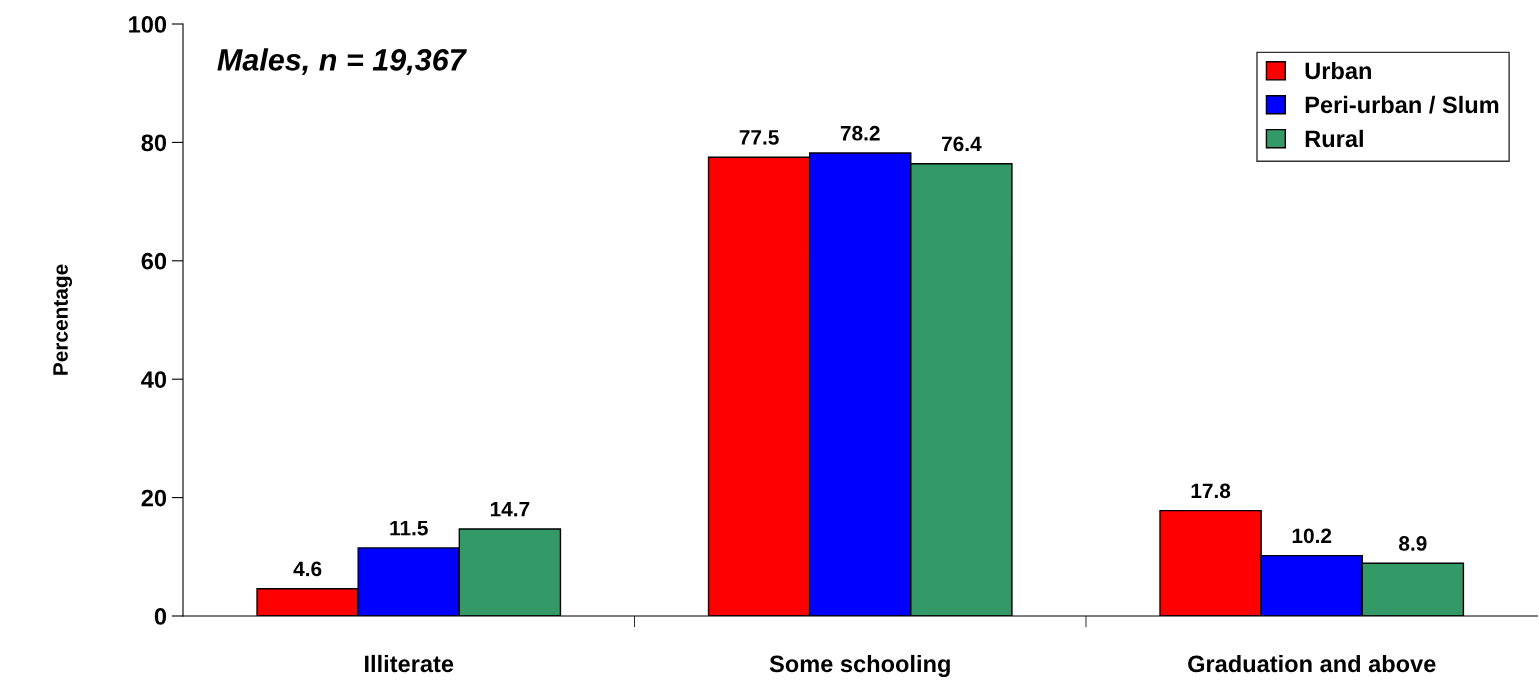 The width and height of the screenshot is (1539, 688). What do you see at coordinates (307, 569) in the screenshot?
I see `data-label: 4.6` at bounding box center [307, 569].